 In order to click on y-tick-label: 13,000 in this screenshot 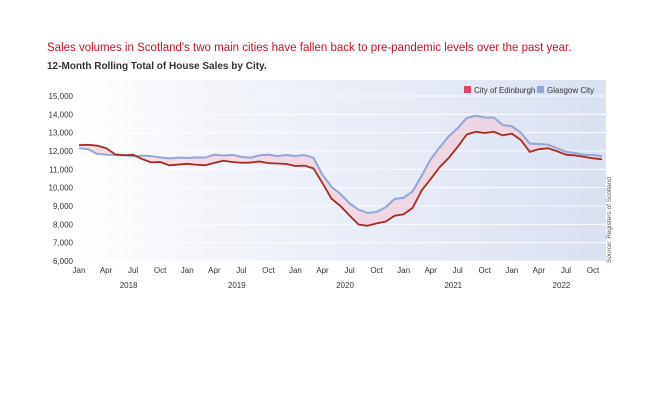, I will do `click(61, 133)`.